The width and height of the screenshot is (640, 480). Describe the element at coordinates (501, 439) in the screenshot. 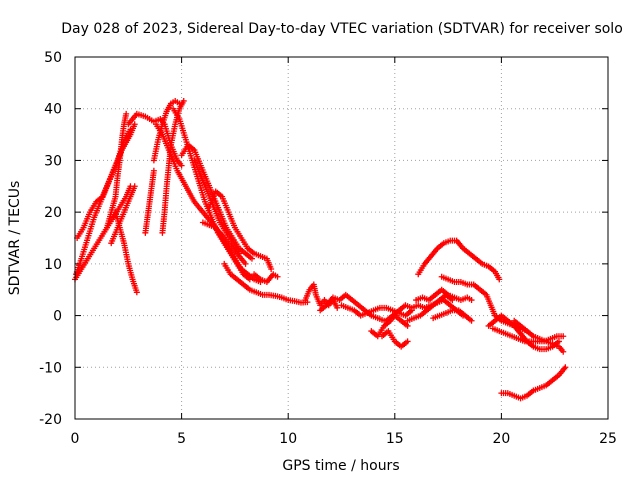

I see `x-tick-label: 20` at that location.